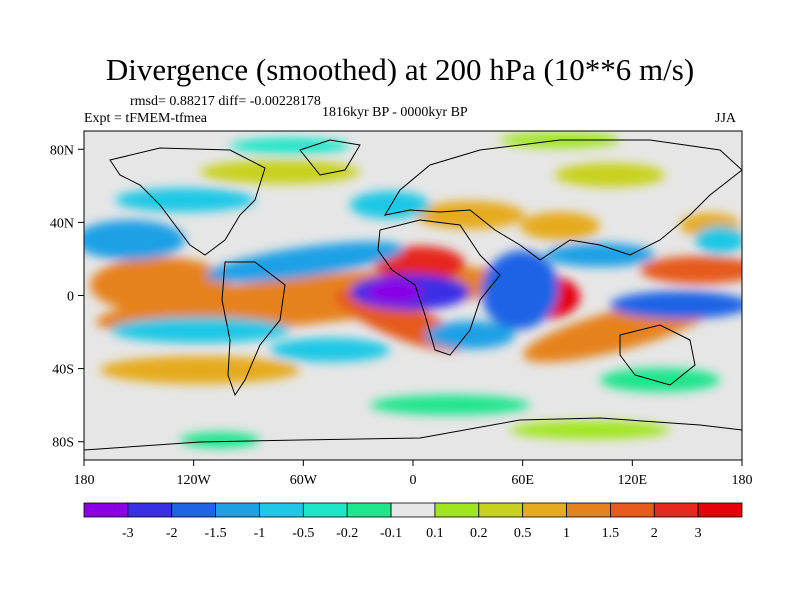 This screenshot has height=600, width=800. I want to click on colorbar-label: 0.5, so click(523, 533).